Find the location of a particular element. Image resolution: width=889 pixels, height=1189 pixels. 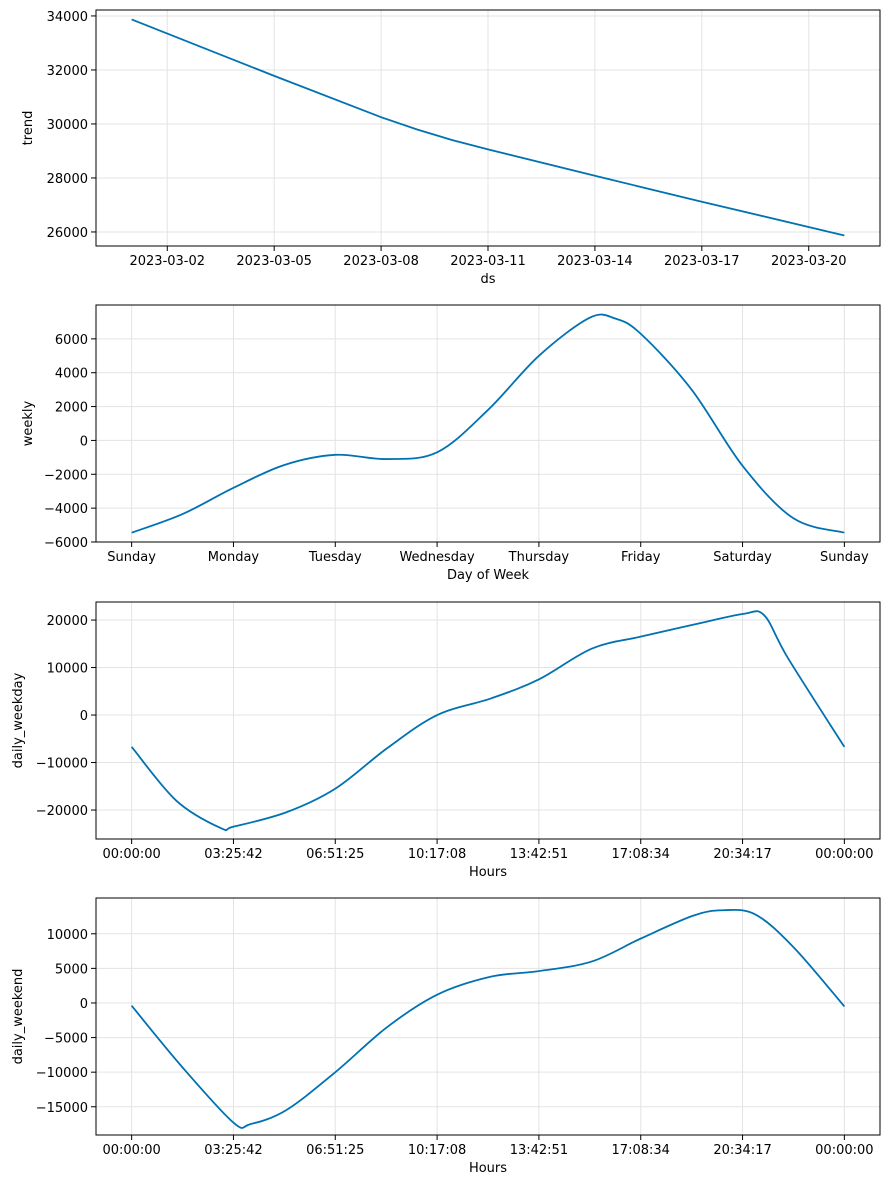

x-tick-label: Wednesday is located at coordinates (437, 557).